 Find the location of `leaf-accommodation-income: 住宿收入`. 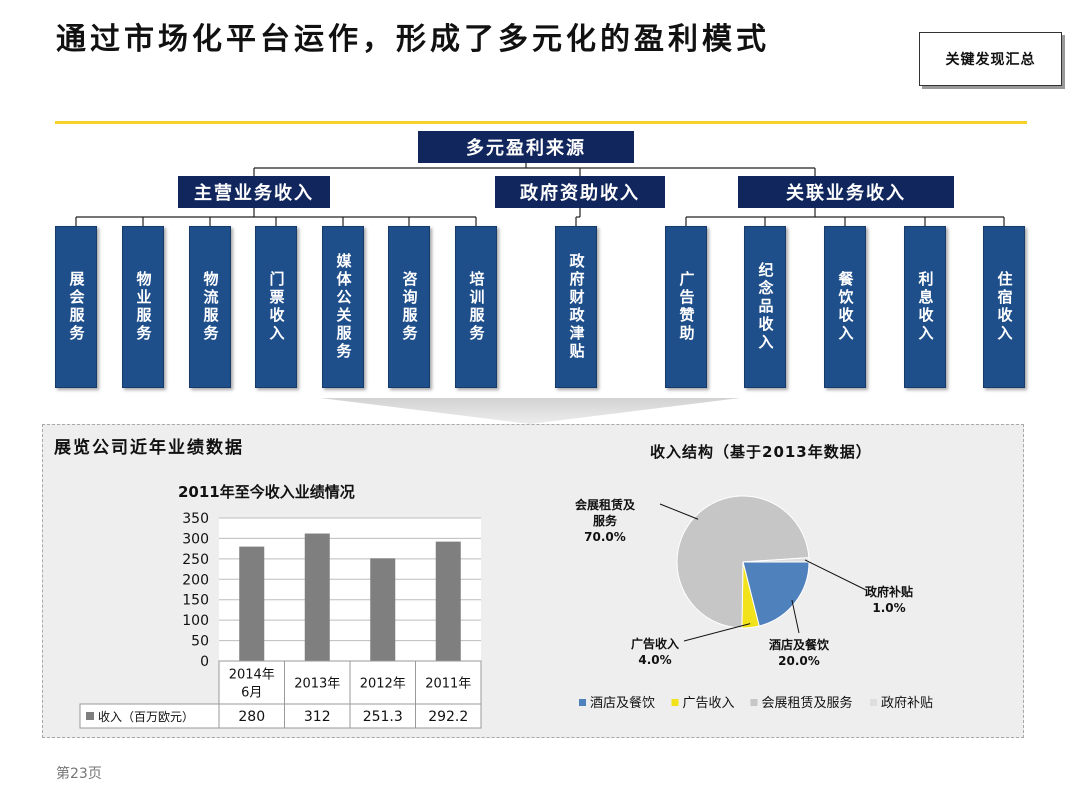

leaf-accommodation-income: 住宿收入 is located at coordinates (1004, 307).